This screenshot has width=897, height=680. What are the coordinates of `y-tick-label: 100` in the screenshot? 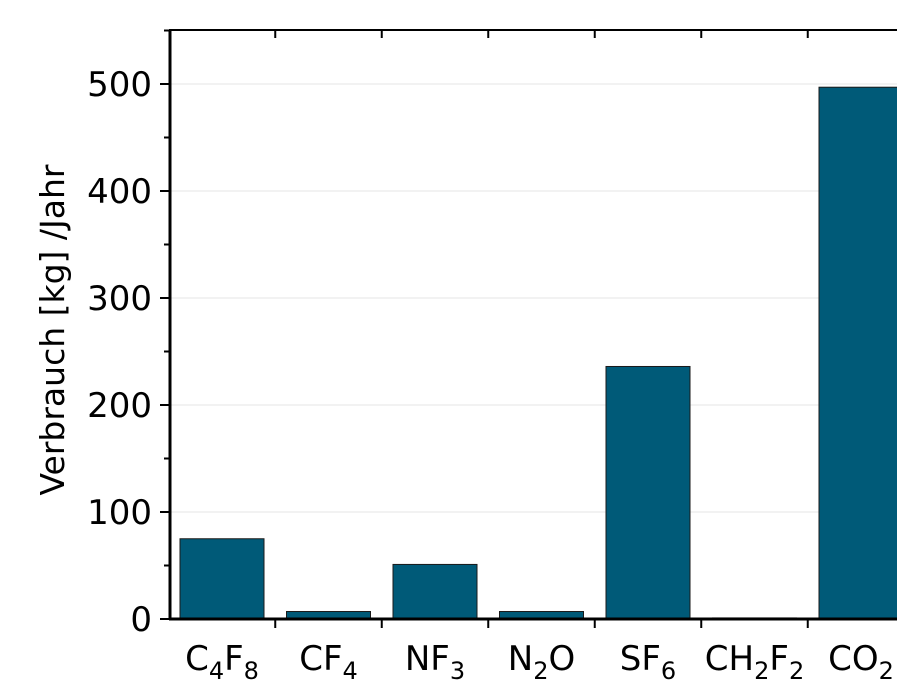 It's located at (119, 513).